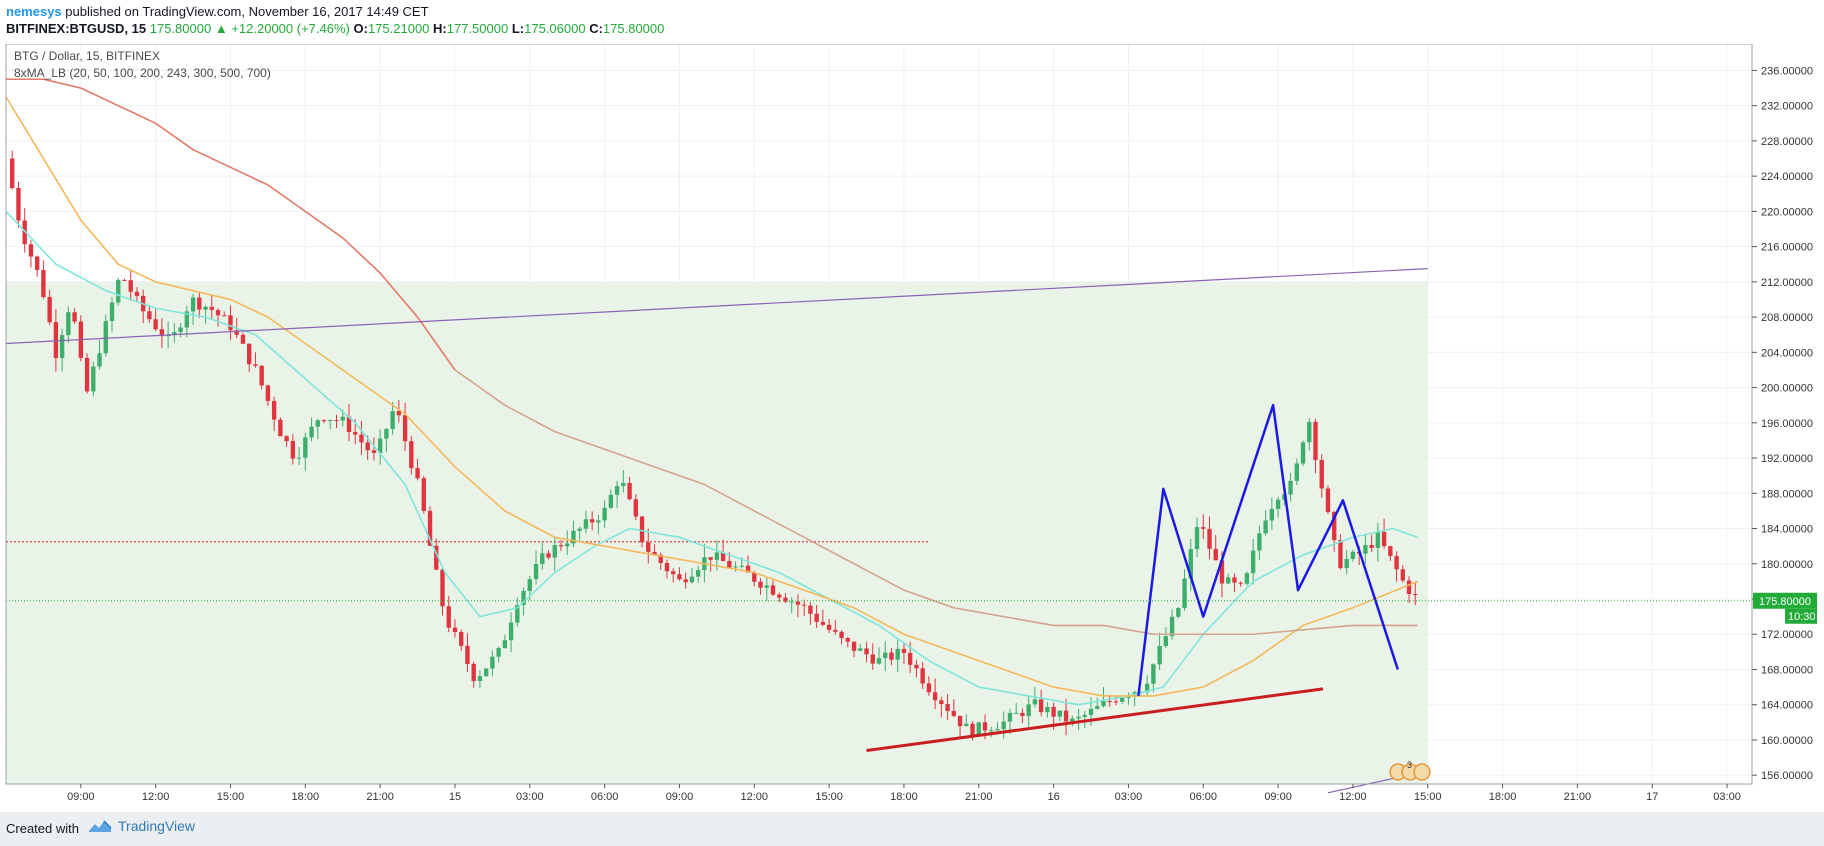 The image size is (1824, 846). What do you see at coordinates (1787, 706) in the screenshot?
I see `y-tick-label: 164.00000` at bounding box center [1787, 706].